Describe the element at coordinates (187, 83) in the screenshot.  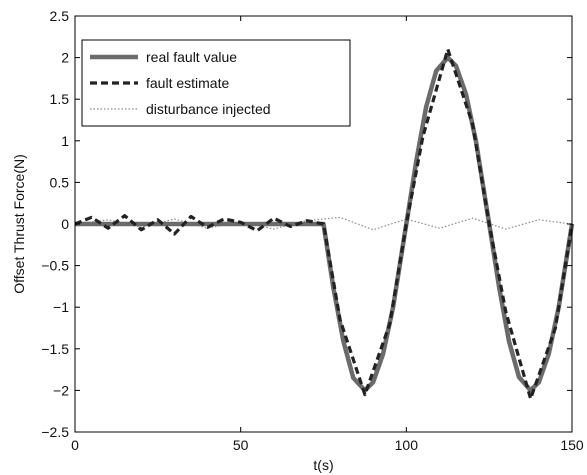
I see `legend-label-fault-estimate: fault estimate` at that location.